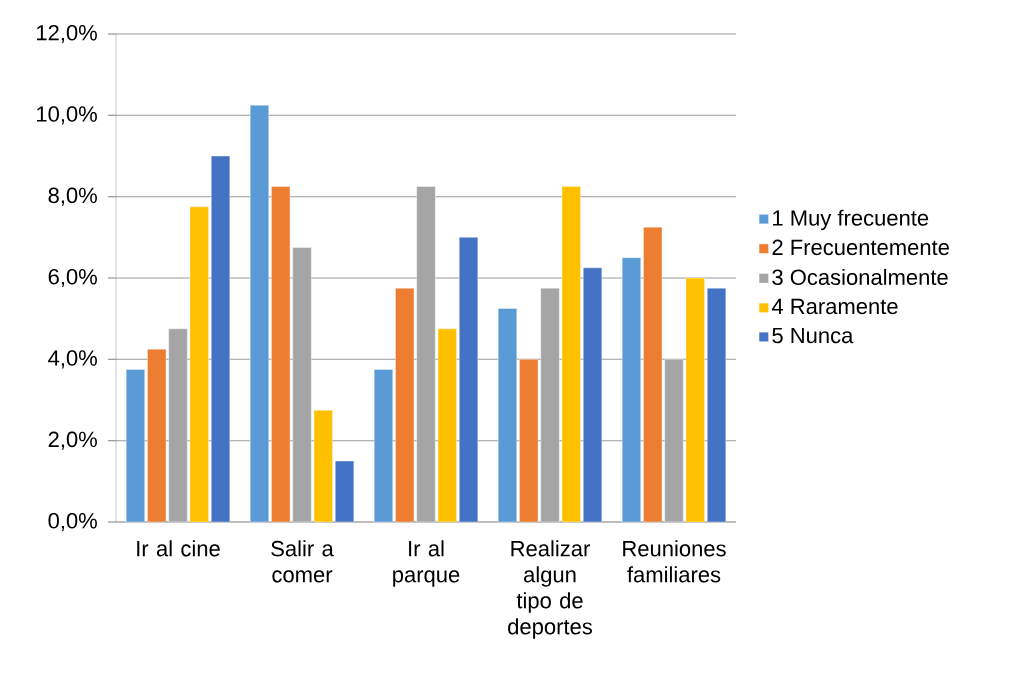  What do you see at coordinates (72, 278) in the screenshot?
I see `y-tick-label: 6,0%` at bounding box center [72, 278].